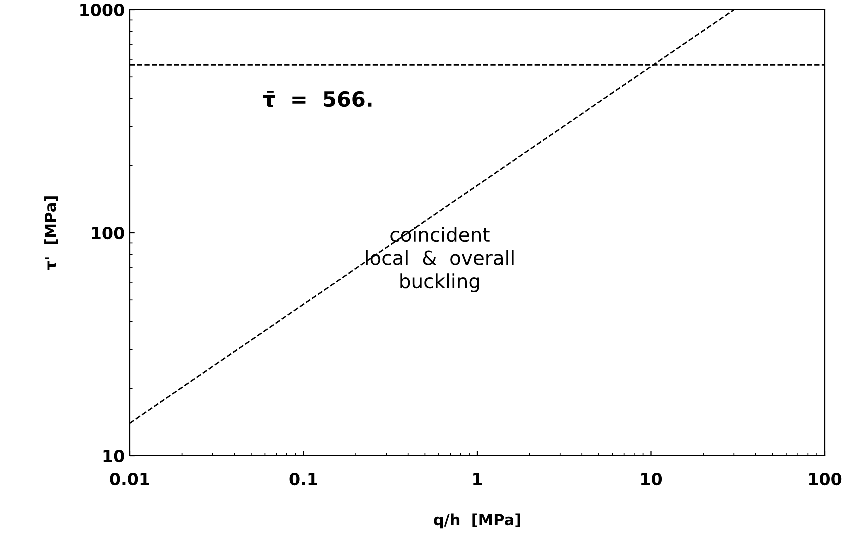  What do you see at coordinates (114, 456) in the screenshot?
I see `y-tick-label: 10` at bounding box center [114, 456].